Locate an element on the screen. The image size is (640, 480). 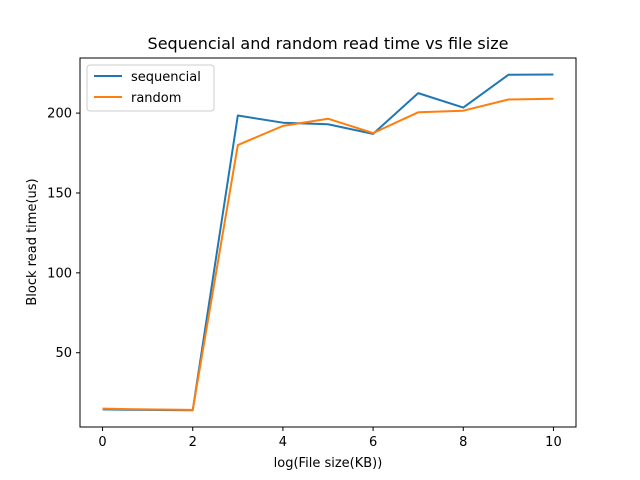
legend: sequencial random is located at coordinates (150, 88).